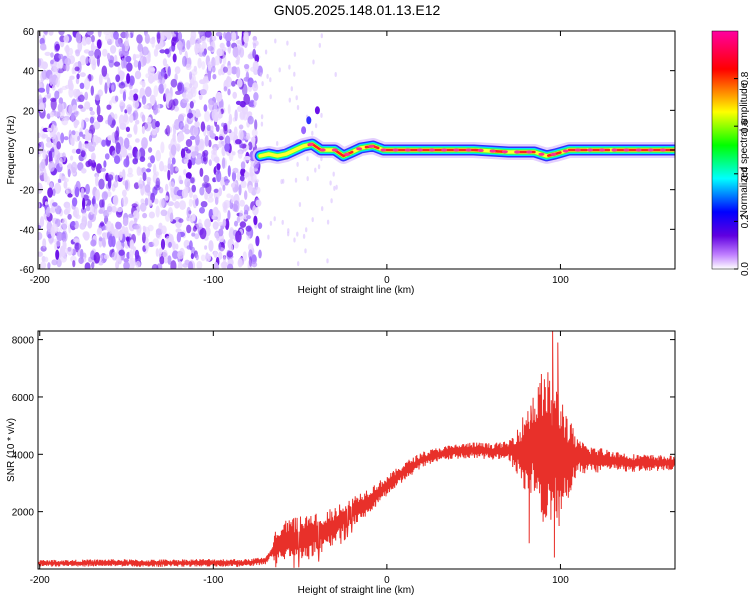 The height and width of the screenshot is (600, 750). What do you see at coordinates (745, 269) in the screenshot?
I see `colorbar-tick-label: 0.0` at bounding box center [745, 269].